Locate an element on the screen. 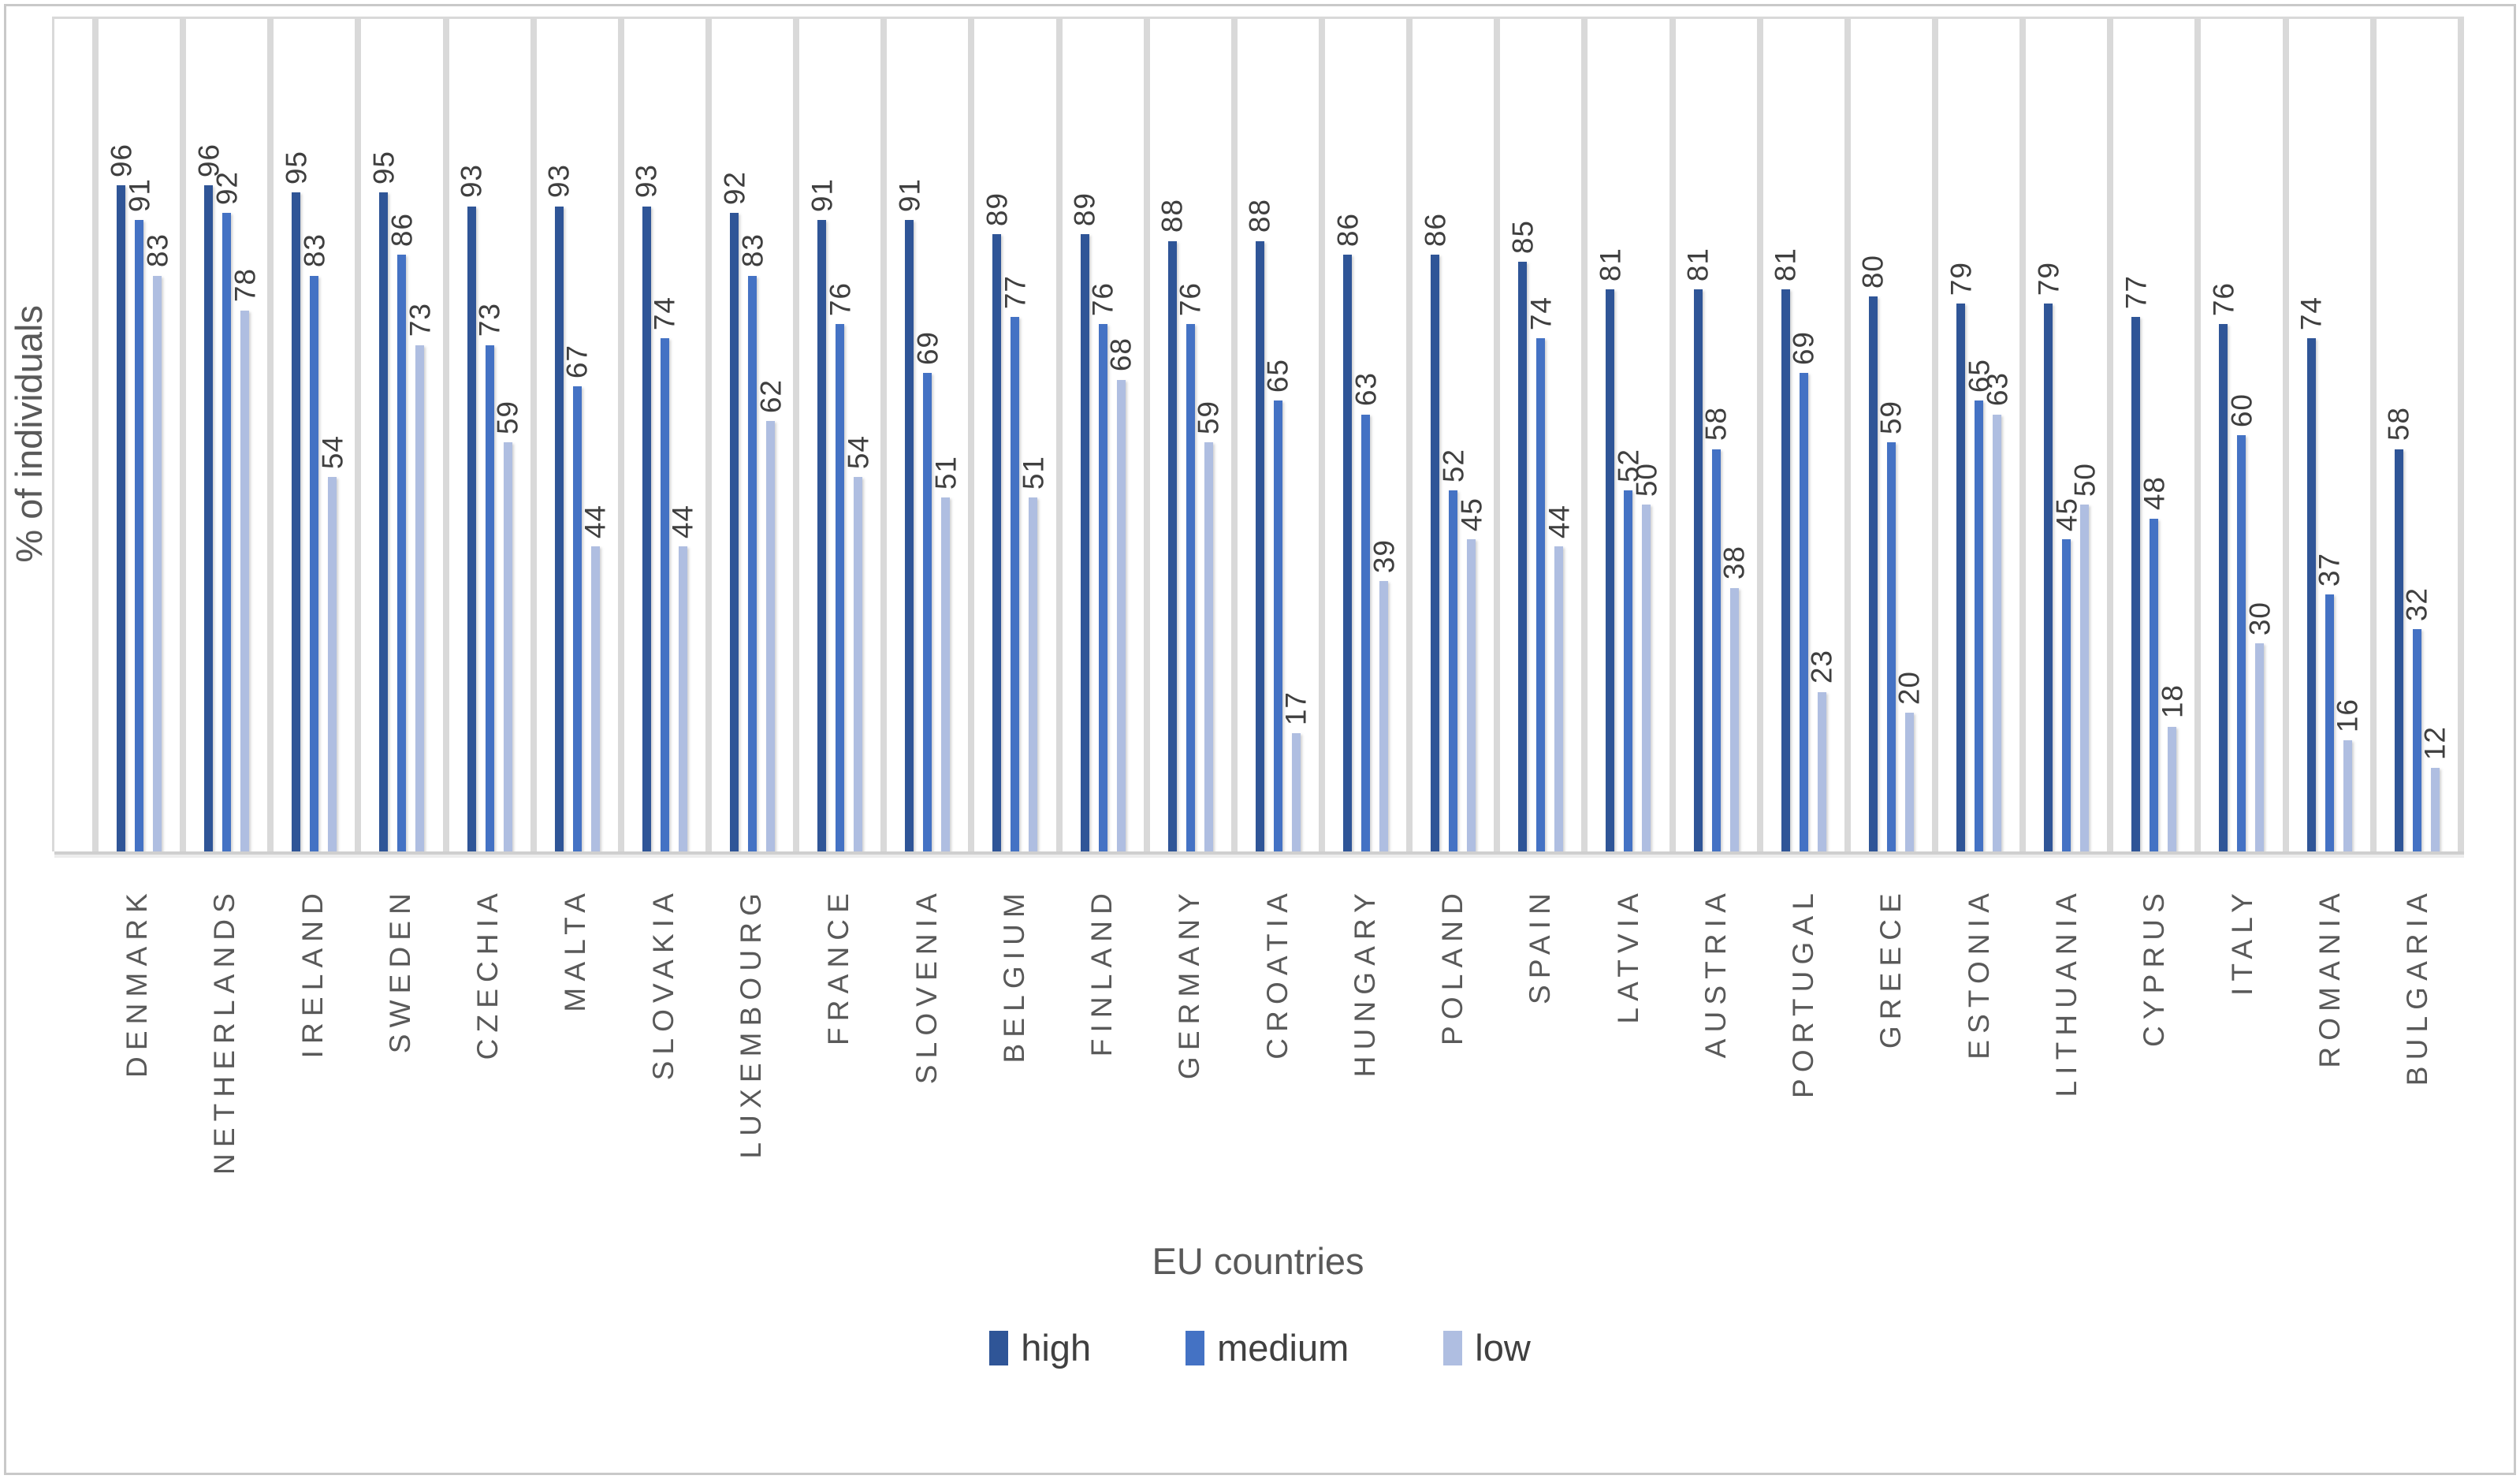 This screenshot has height=1479, width=2520. category-label: HUNGARY is located at coordinates (1364, 982).